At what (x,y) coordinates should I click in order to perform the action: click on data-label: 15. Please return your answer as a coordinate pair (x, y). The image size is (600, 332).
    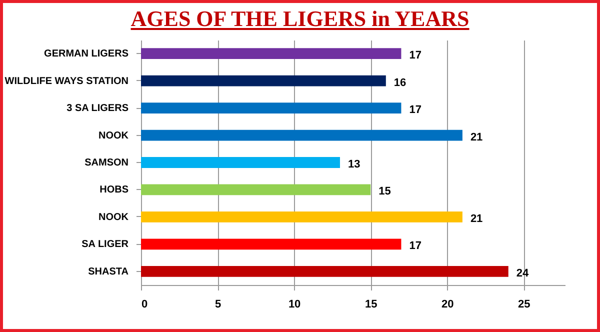
    Looking at the image, I should click on (384, 192).